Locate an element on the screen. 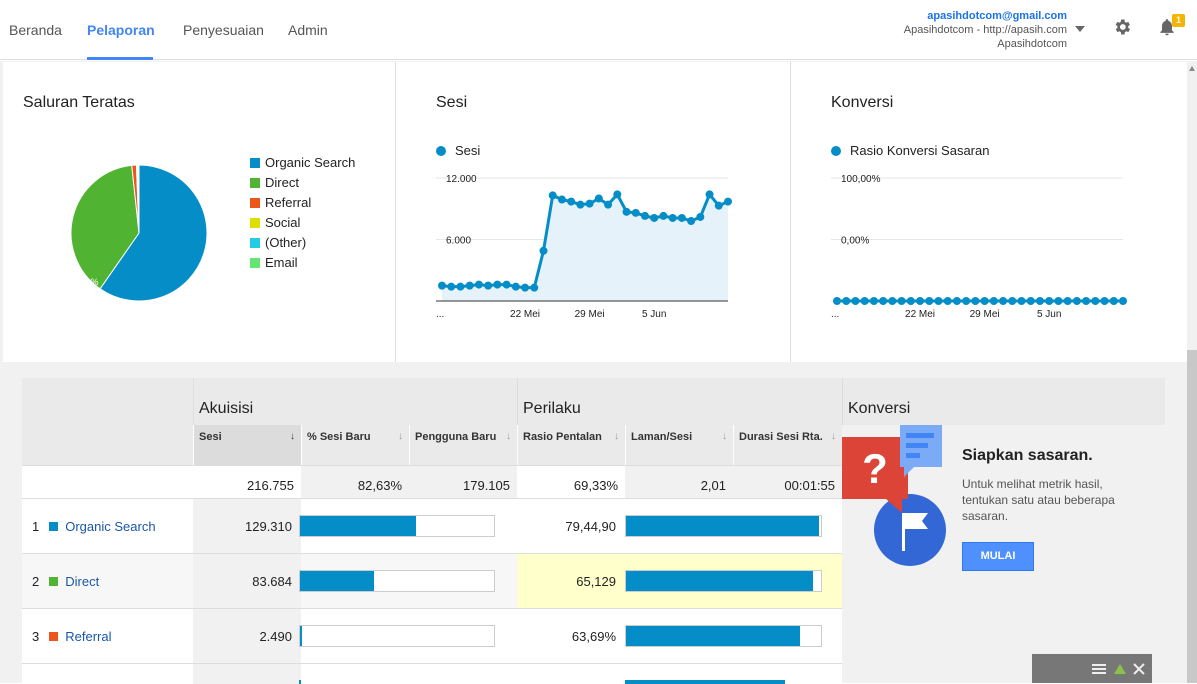 The height and width of the screenshot is (684, 1197). tab-admin: Admin is located at coordinates (308, 30).